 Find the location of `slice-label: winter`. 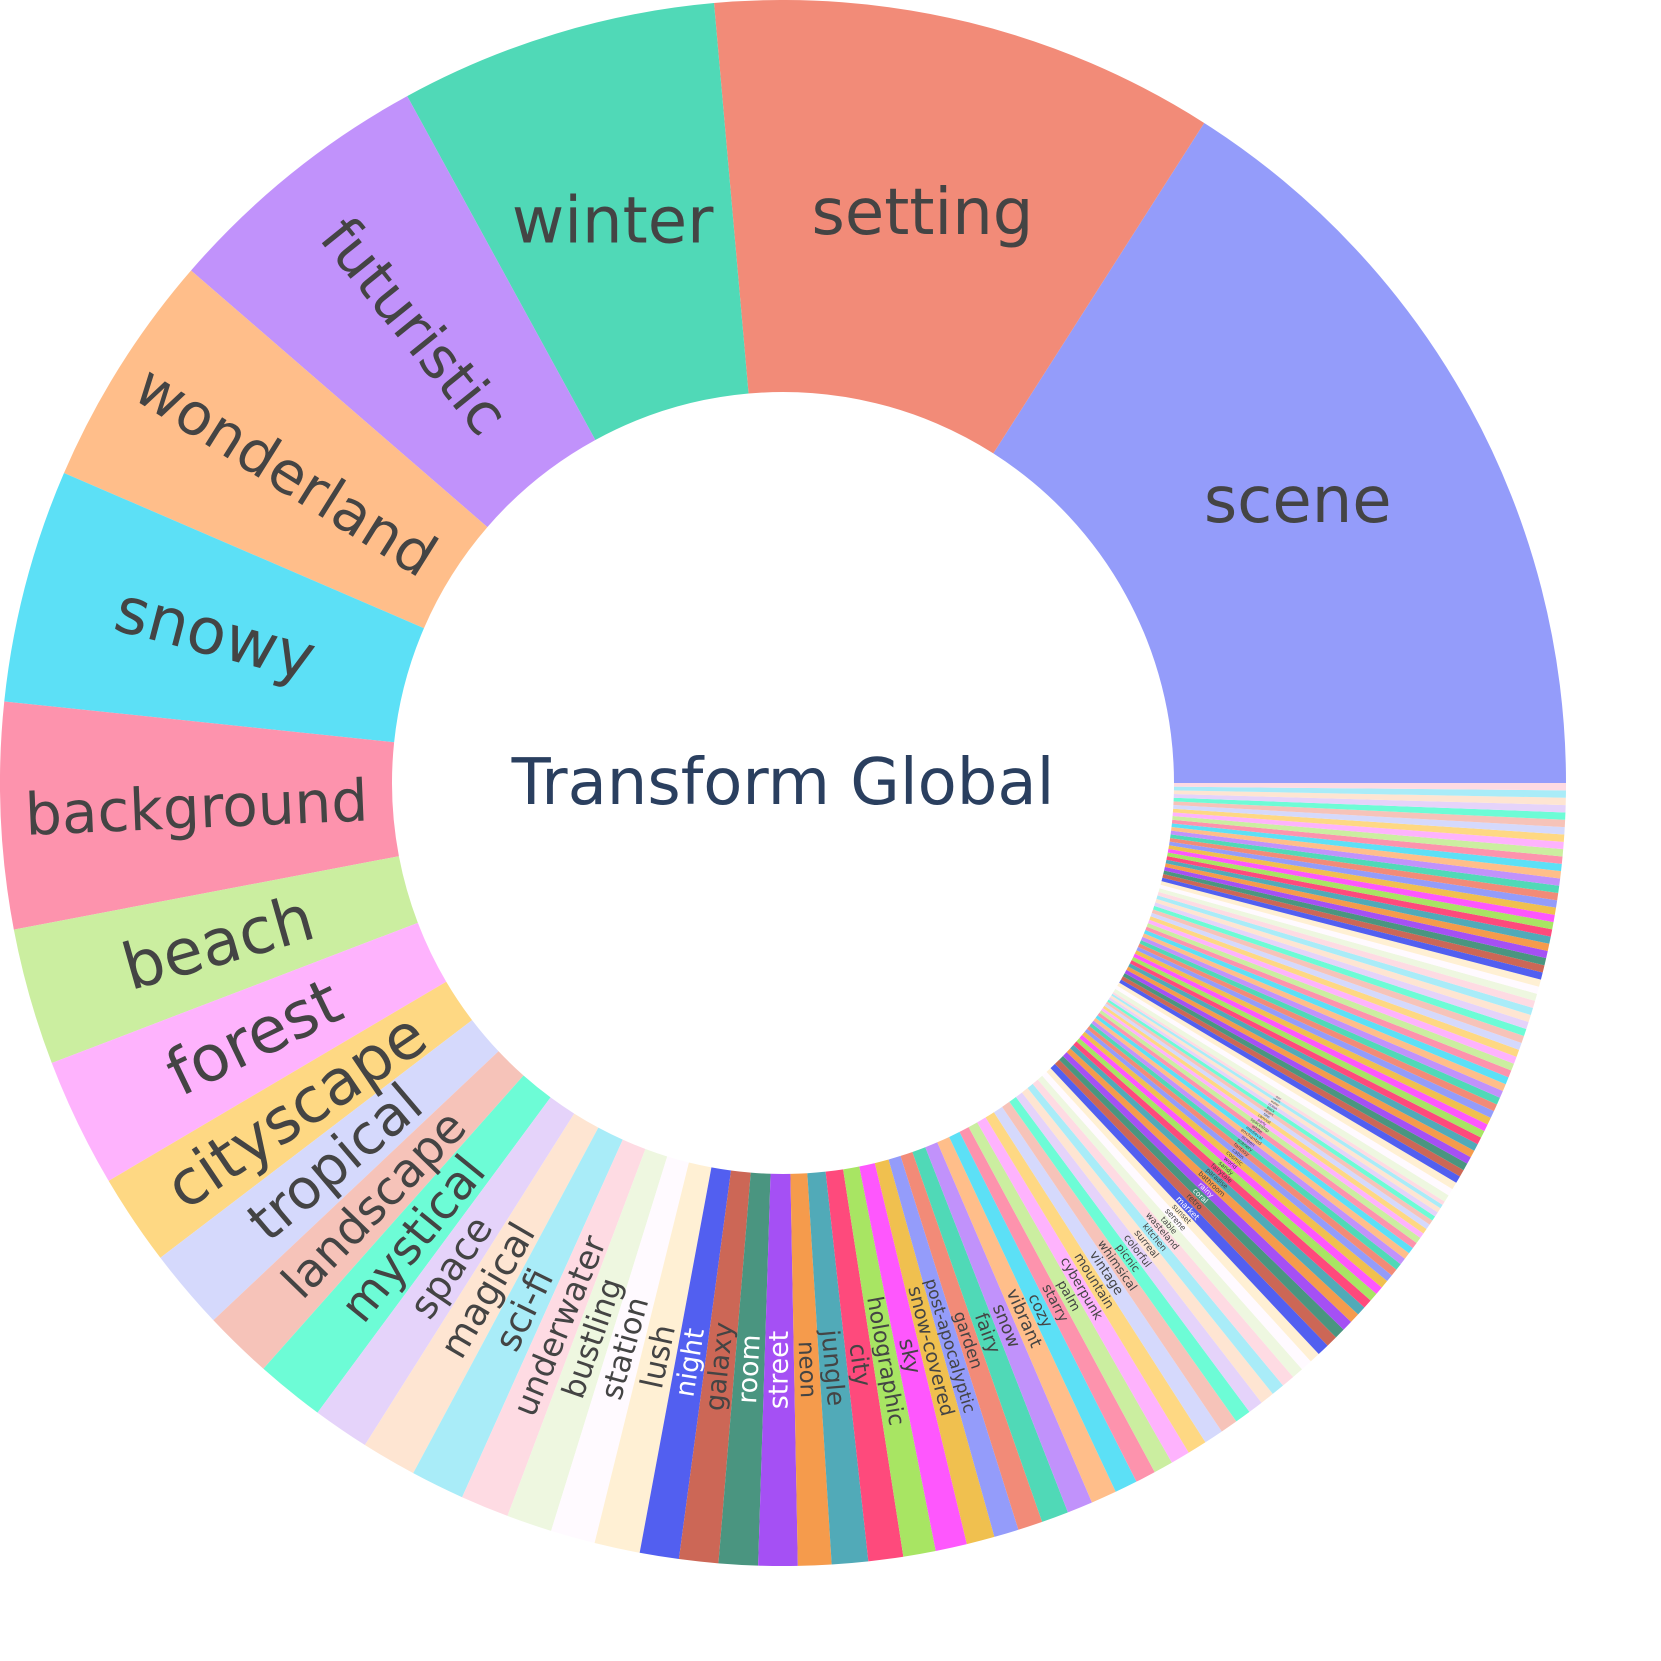

slice-label: winter is located at coordinates (613, 221).